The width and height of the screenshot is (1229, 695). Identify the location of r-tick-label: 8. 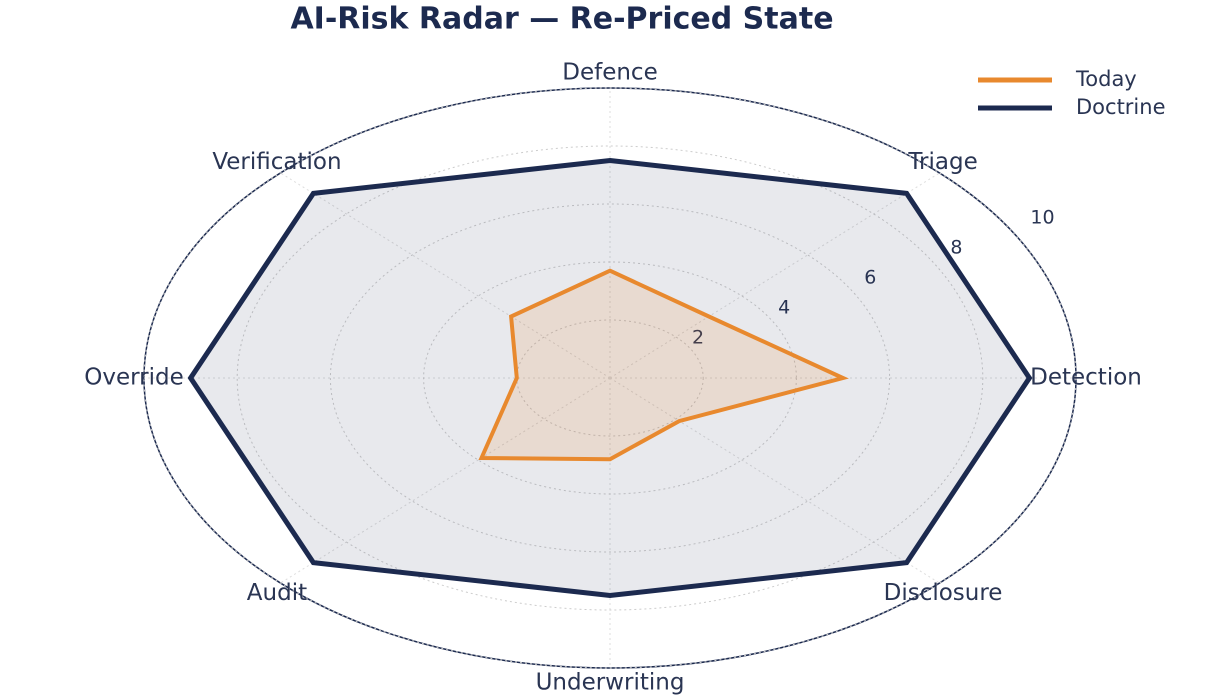
(956, 248).